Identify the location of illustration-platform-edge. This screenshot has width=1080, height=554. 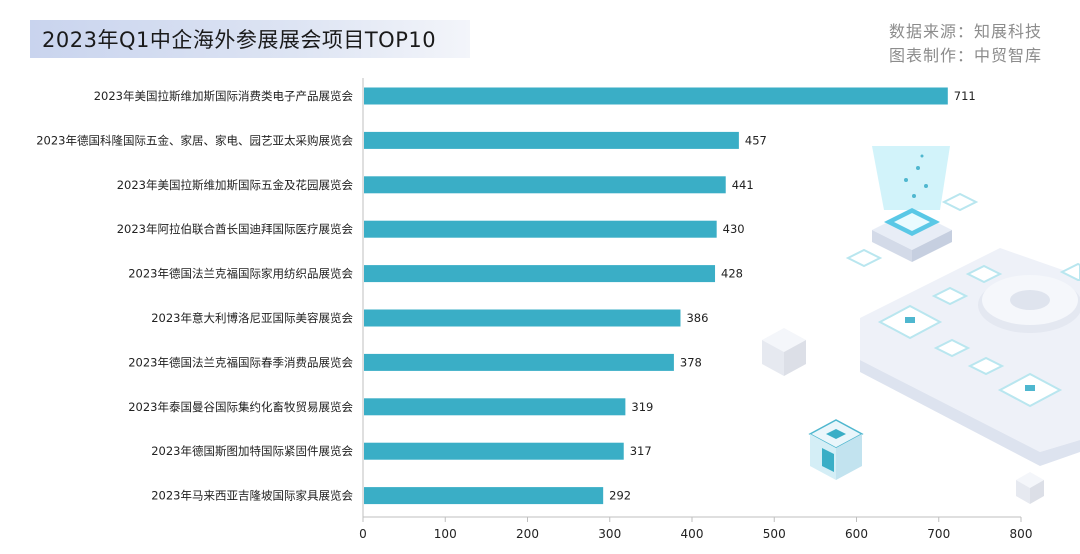
(970, 413).